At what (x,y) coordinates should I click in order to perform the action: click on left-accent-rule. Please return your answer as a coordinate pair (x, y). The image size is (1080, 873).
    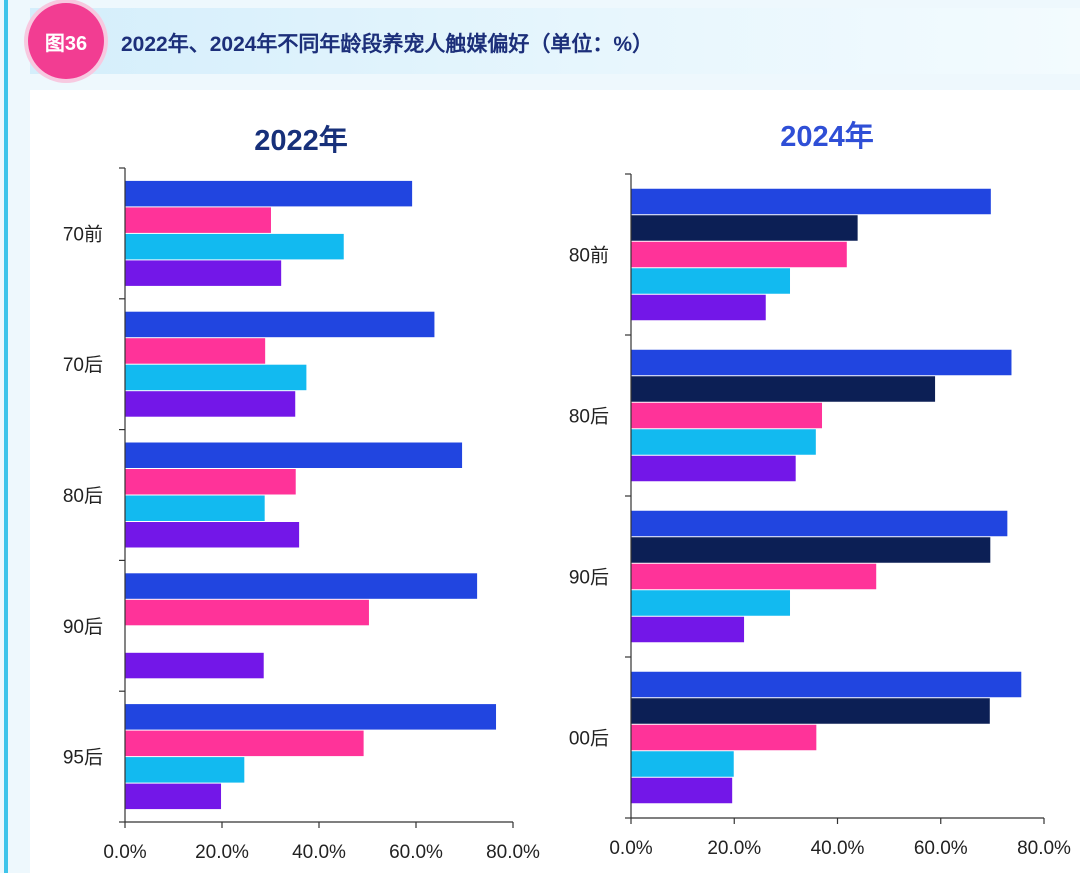
    Looking at the image, I should click on (6, 436).